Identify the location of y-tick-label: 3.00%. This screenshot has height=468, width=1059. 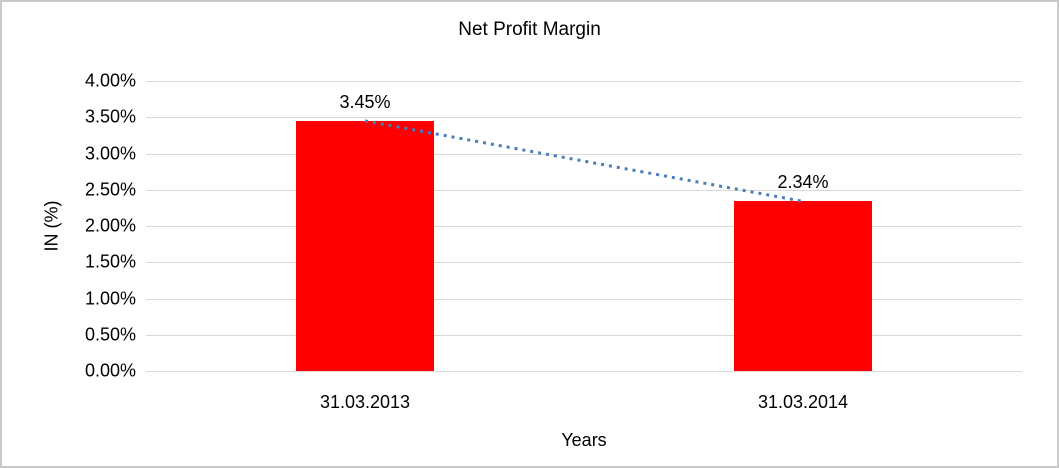
(110, 153).